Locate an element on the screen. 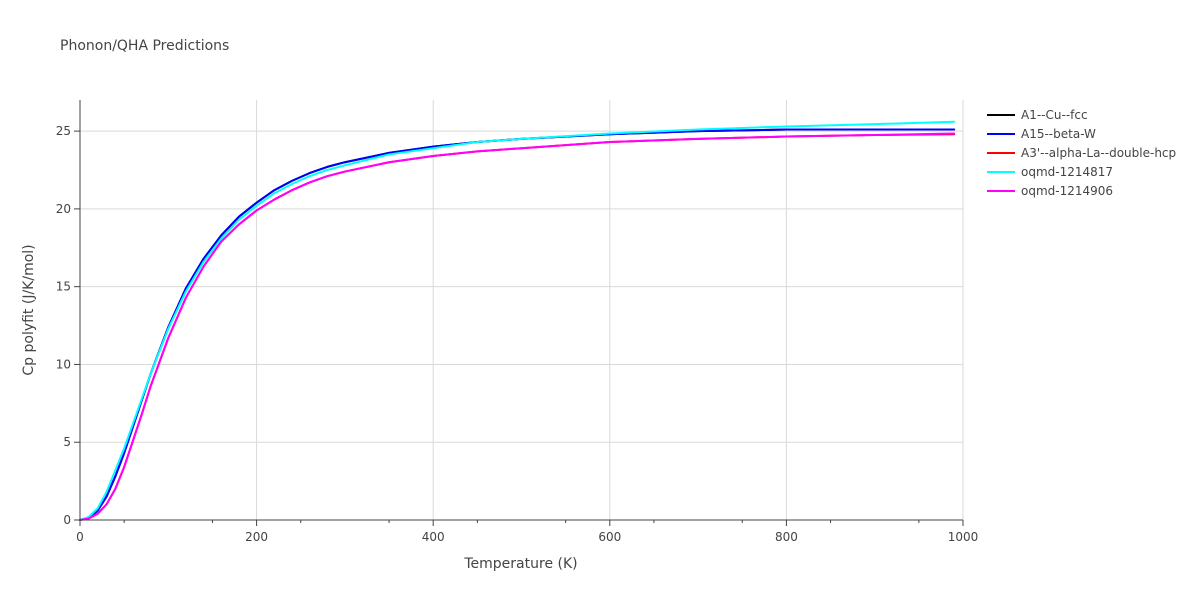  x-tick-label: 600 is located at coordinates (609, 537).